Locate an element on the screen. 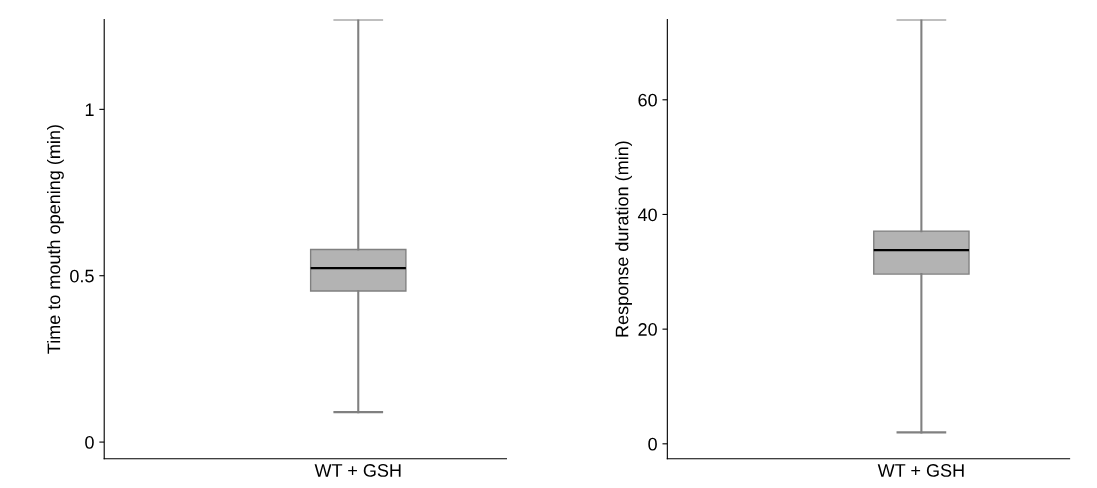 The height and width of the screenshot is (488, 1097). y-tick-label: 20 is located at coordinates (647, 329).